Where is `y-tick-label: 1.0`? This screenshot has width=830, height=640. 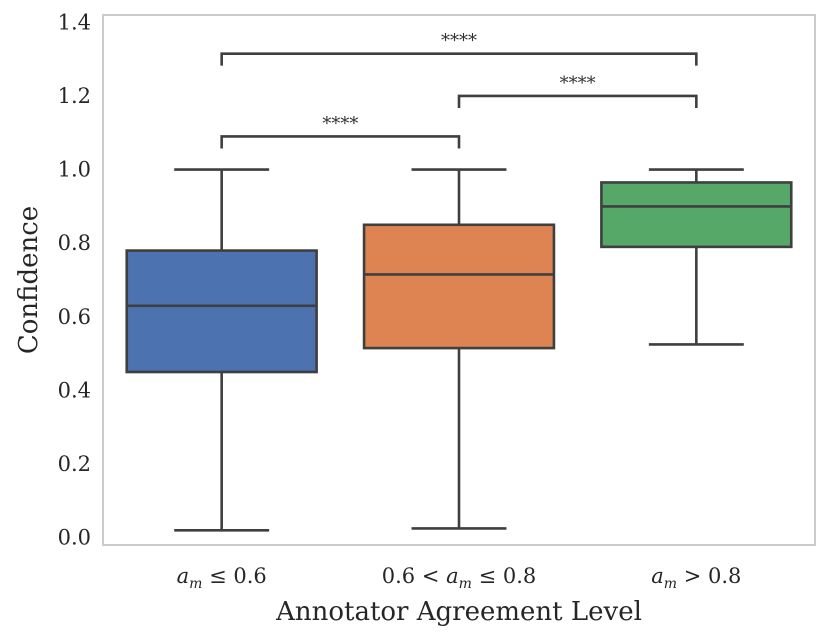
y-tick-label: 1.0 is located at coordinates (74, 170).